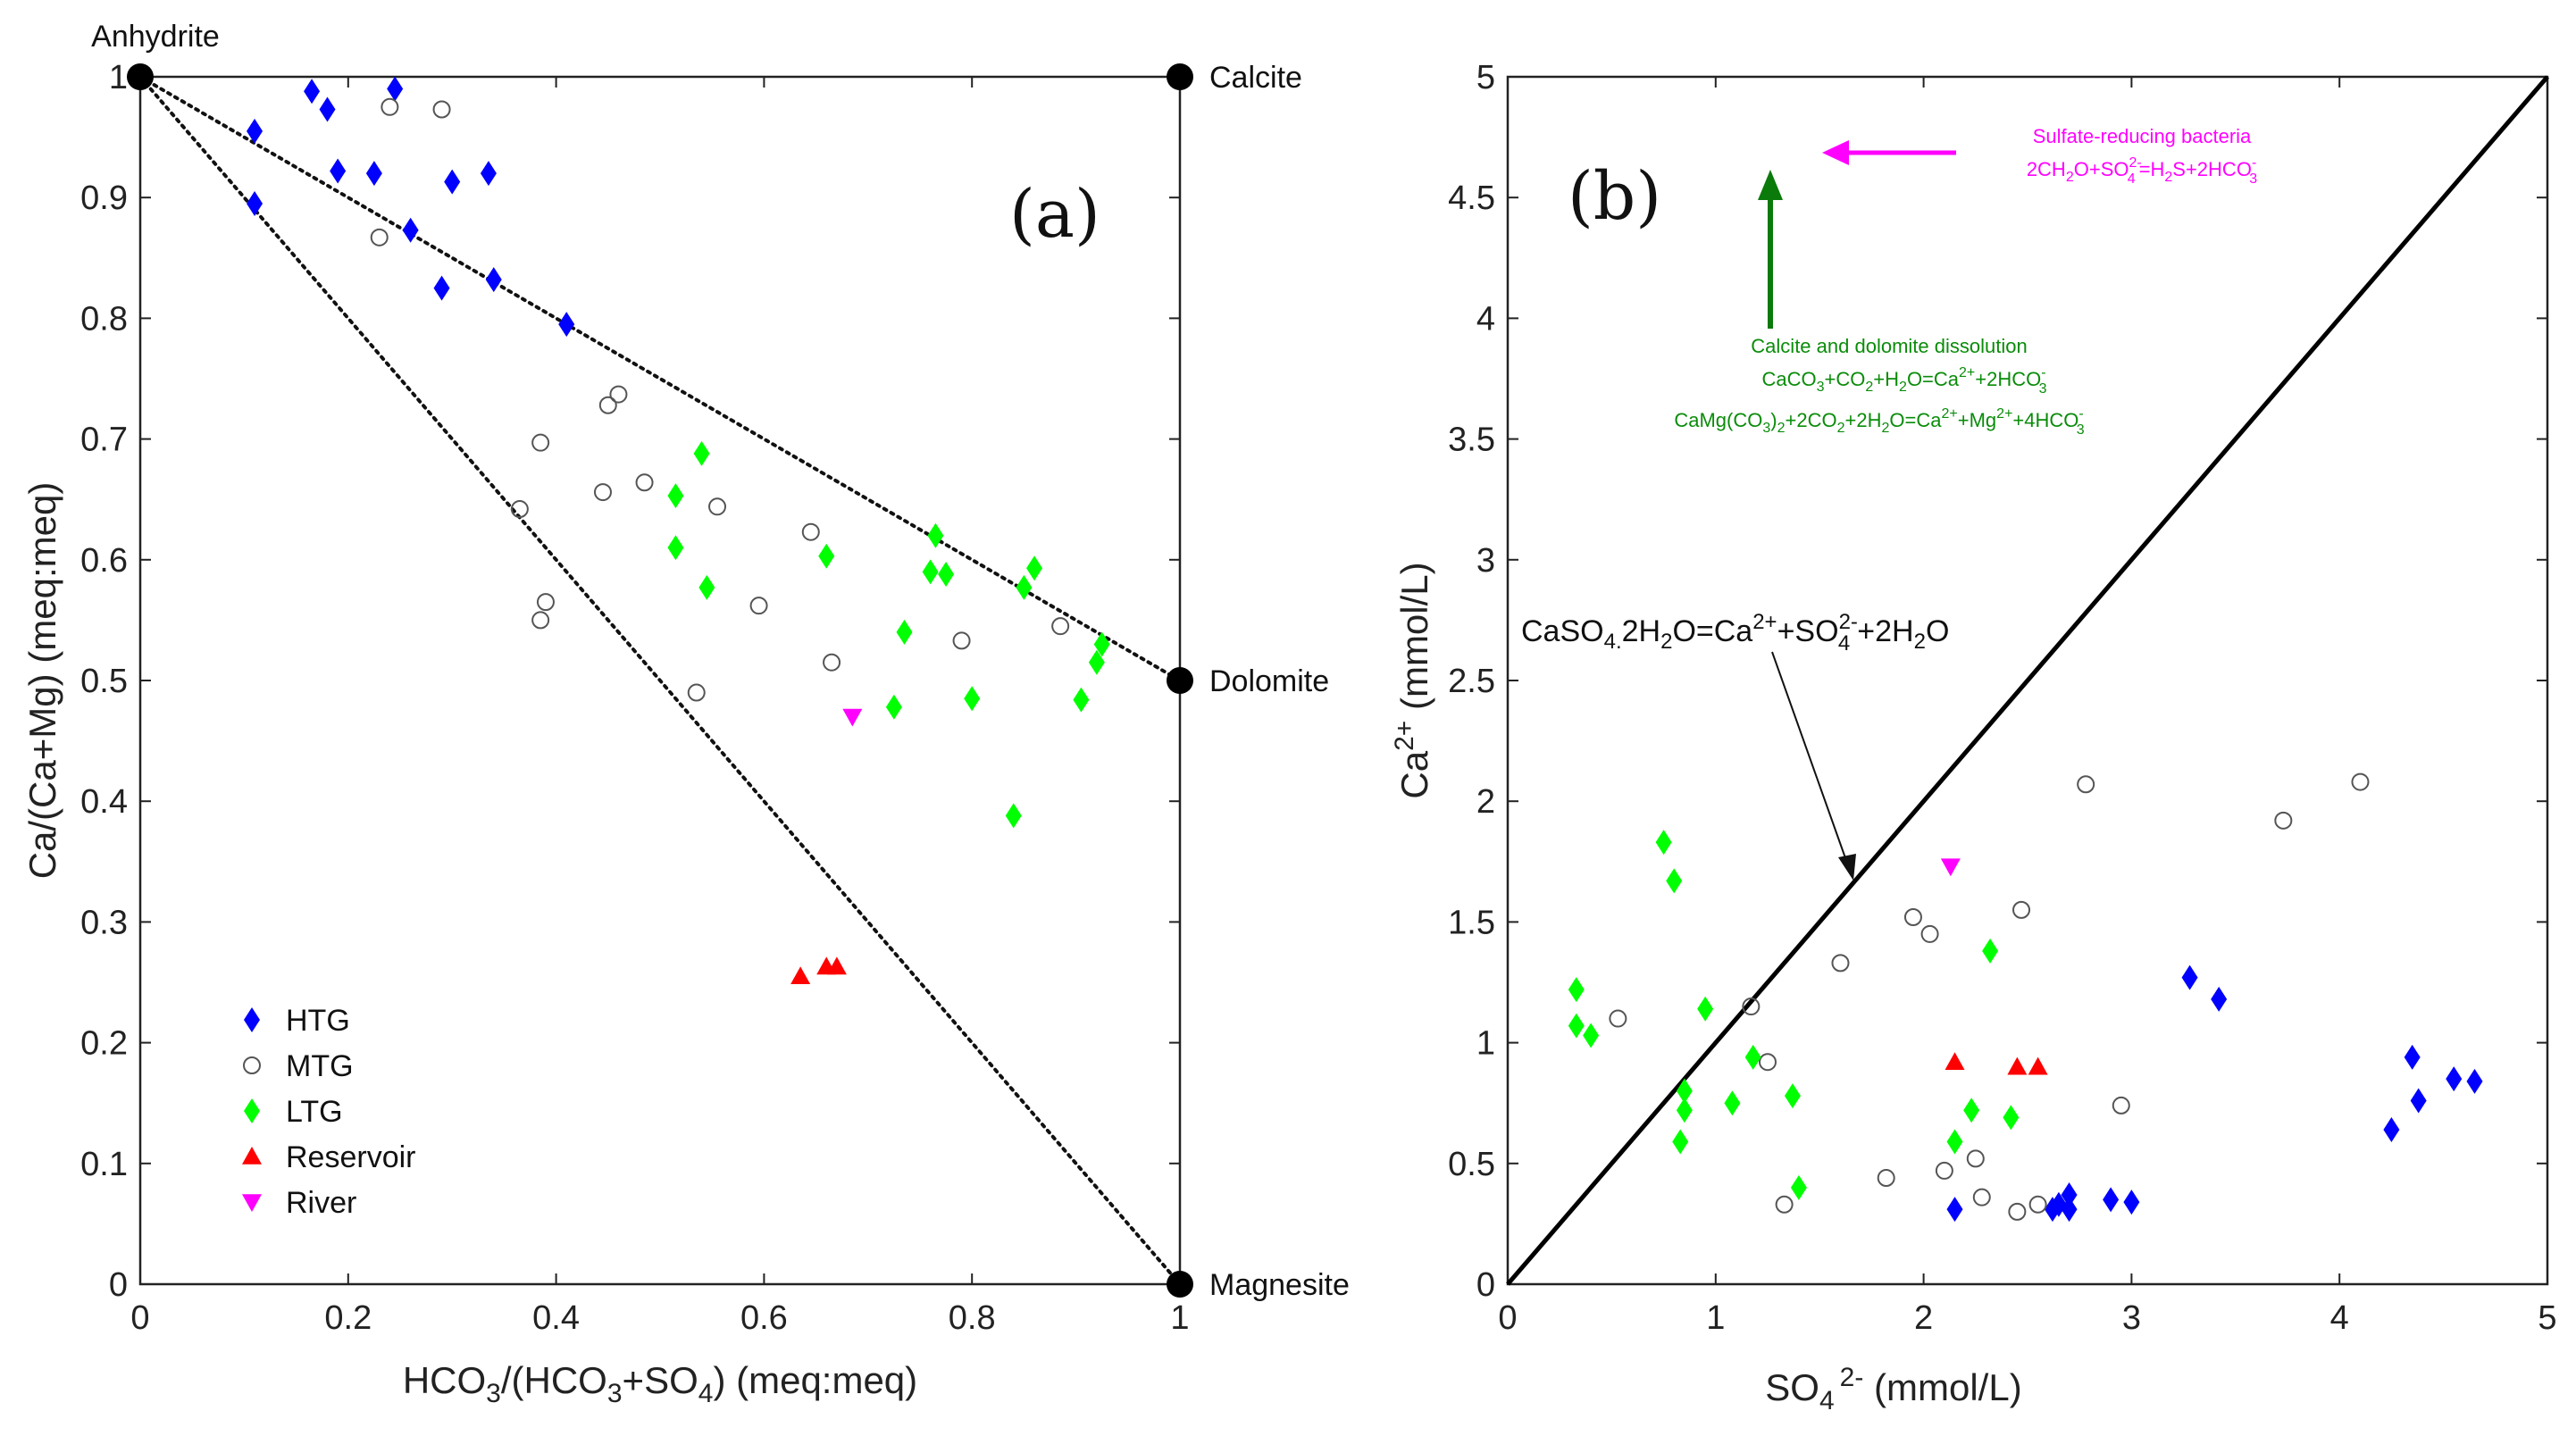 Image resolution: width=2576 pixels, height=1436 pixels. What do you see at coordinates (1893, 1389) in the screenshot?
I see `panel-b-x-axis-label: SO42- (mmol/L)` at bounding box center [1893, 1389].